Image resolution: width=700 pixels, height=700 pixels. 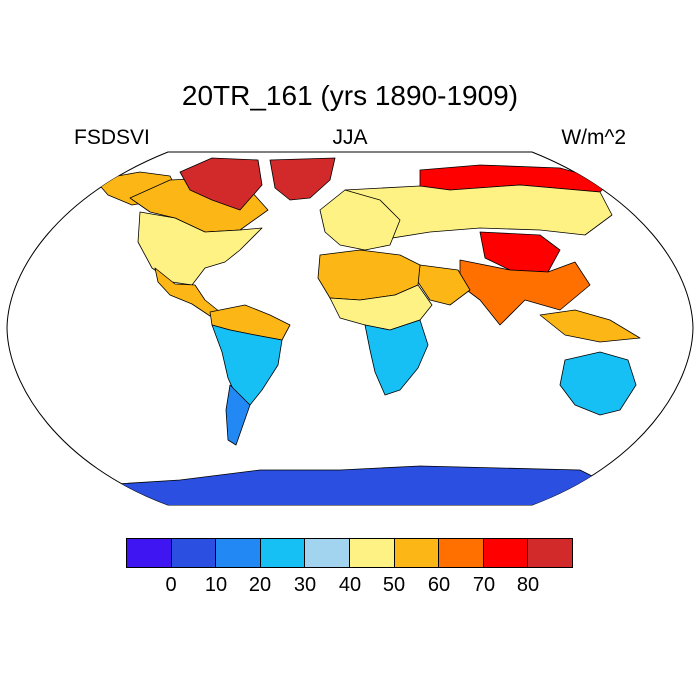 What do you see at coordinates (350, 585) in the screenshot?
I see `colorbar-tick: 40` at bounding box center [350, 585].